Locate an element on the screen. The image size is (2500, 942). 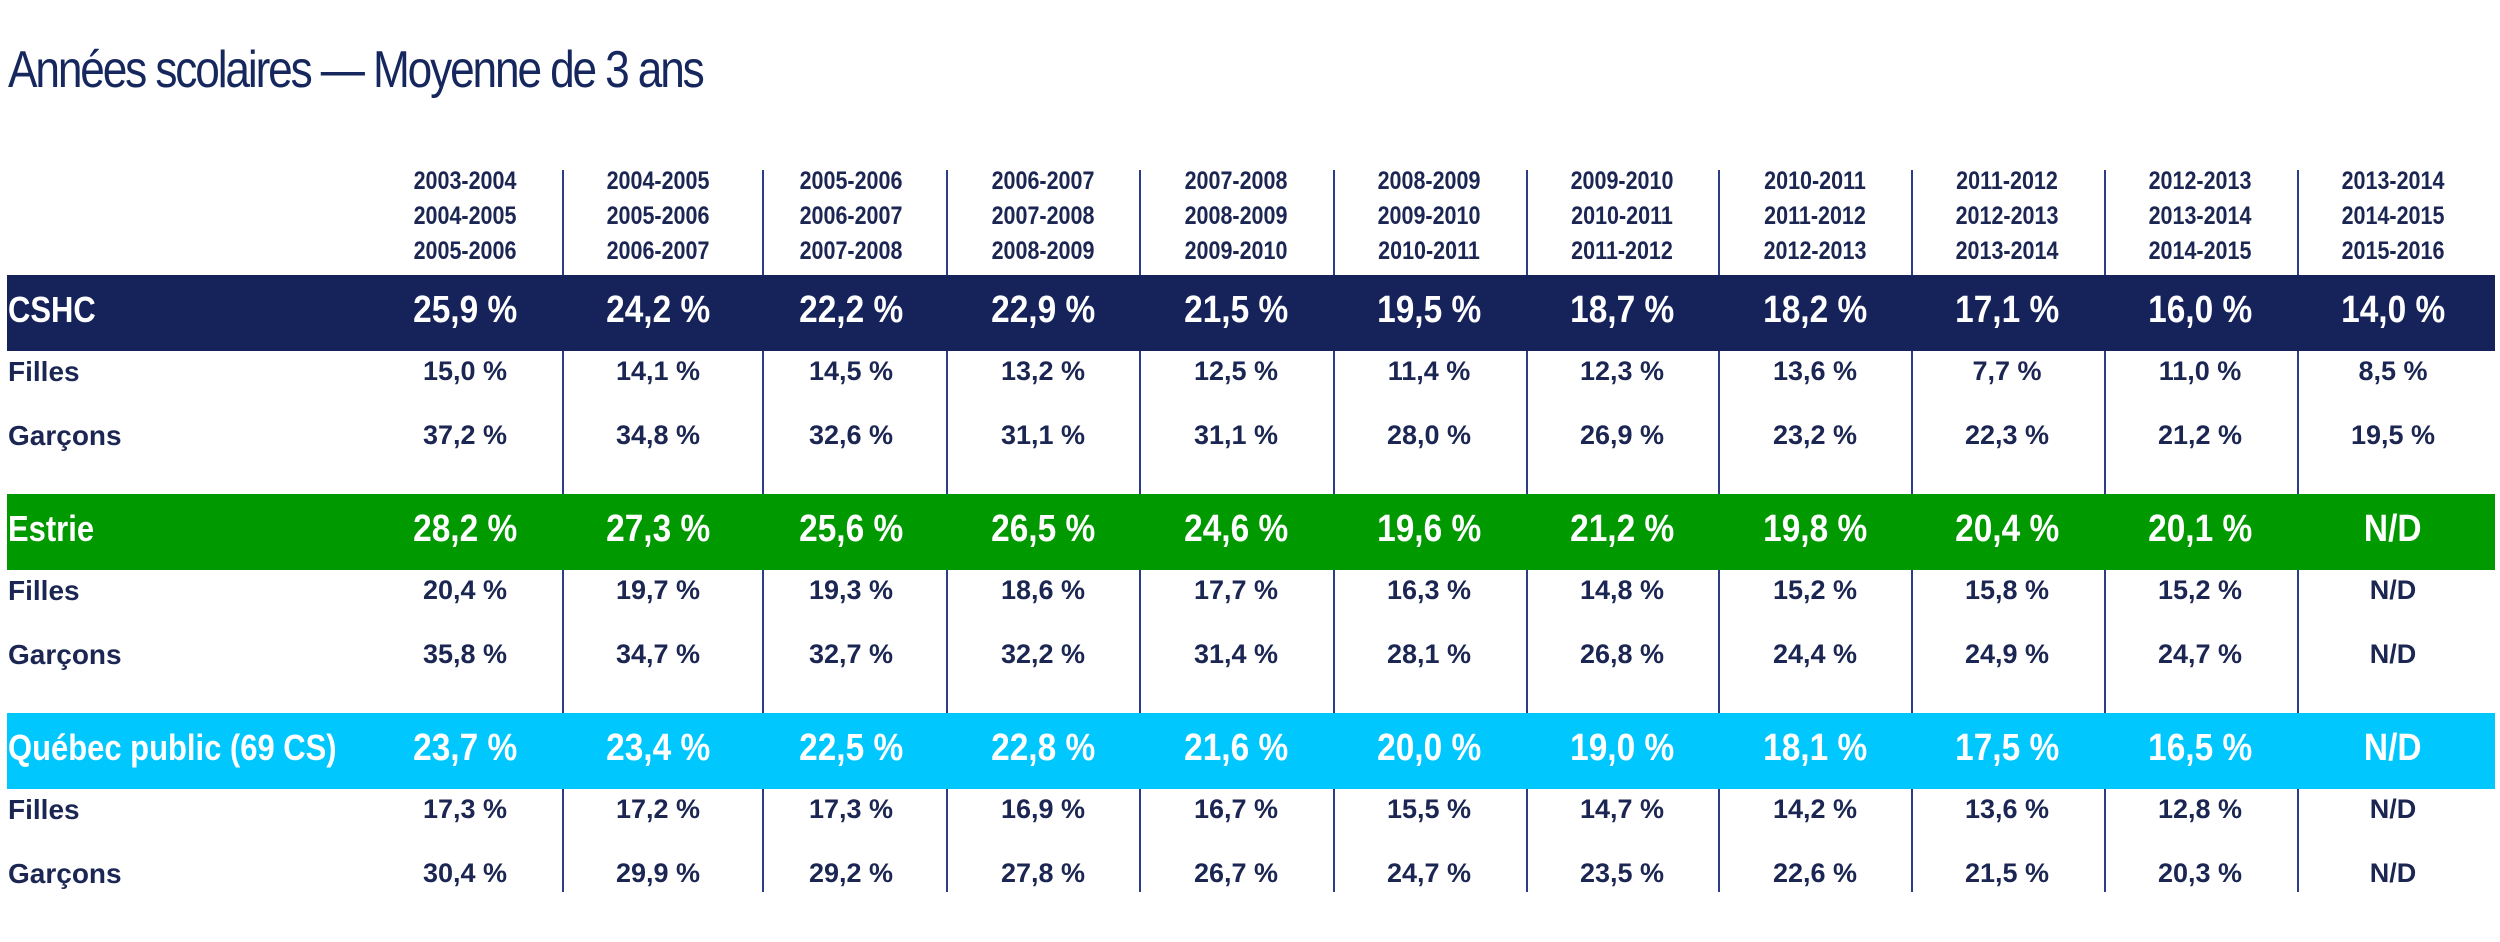
column-header: 2005-2006 2006-2007 2007-2008 is located at coordinates (851, 216).